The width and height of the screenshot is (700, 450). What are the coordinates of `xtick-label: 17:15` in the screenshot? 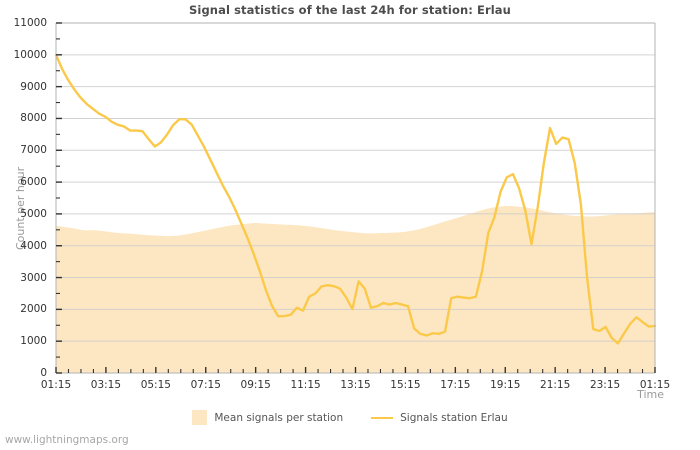 It's located at (455, 385).